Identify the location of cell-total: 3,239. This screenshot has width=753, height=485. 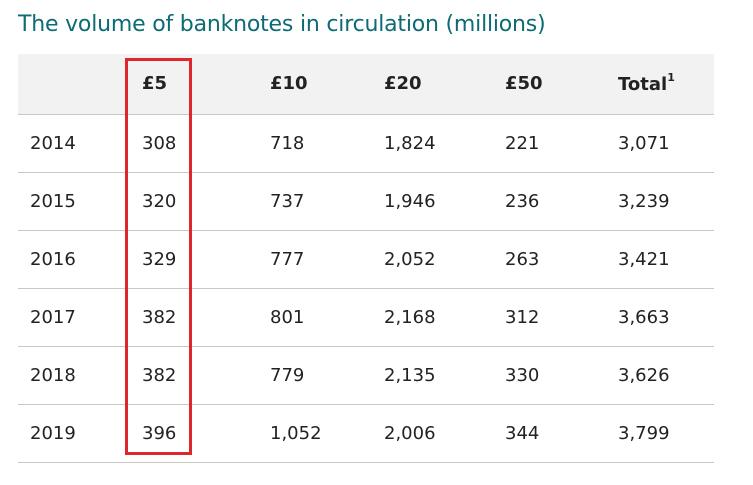
(659, 201).